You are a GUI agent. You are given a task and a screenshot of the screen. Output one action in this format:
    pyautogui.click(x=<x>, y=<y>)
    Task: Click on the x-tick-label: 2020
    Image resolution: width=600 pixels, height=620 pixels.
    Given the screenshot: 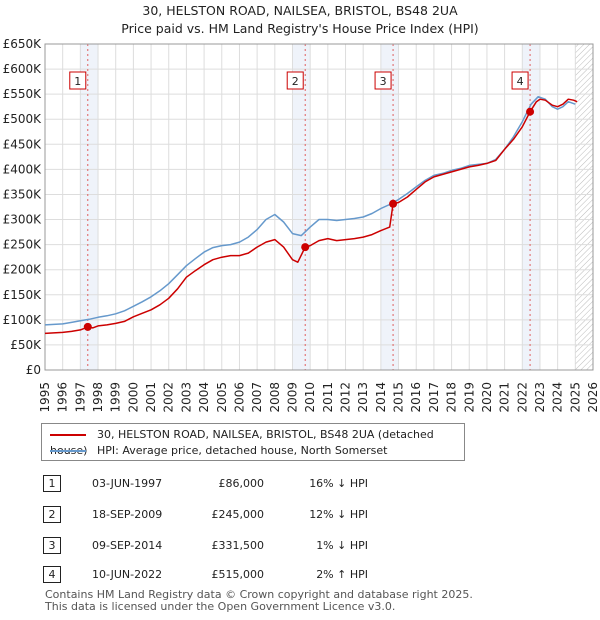 What is the action you would take?
    pyautogui.click(x=487, y=397)
    